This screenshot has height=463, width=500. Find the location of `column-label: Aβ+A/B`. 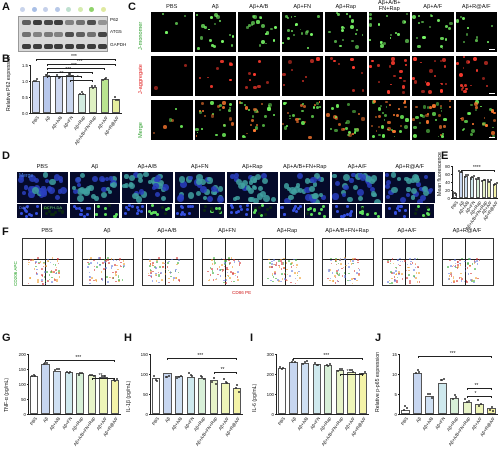

column-label: Aβ+A/B is located at coordinates (259, 7).